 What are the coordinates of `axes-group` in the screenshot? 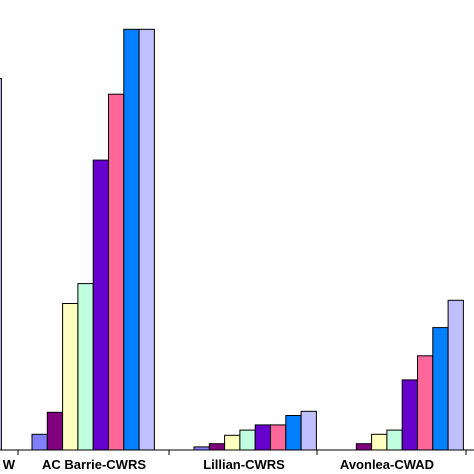 It's located at (237, 452).